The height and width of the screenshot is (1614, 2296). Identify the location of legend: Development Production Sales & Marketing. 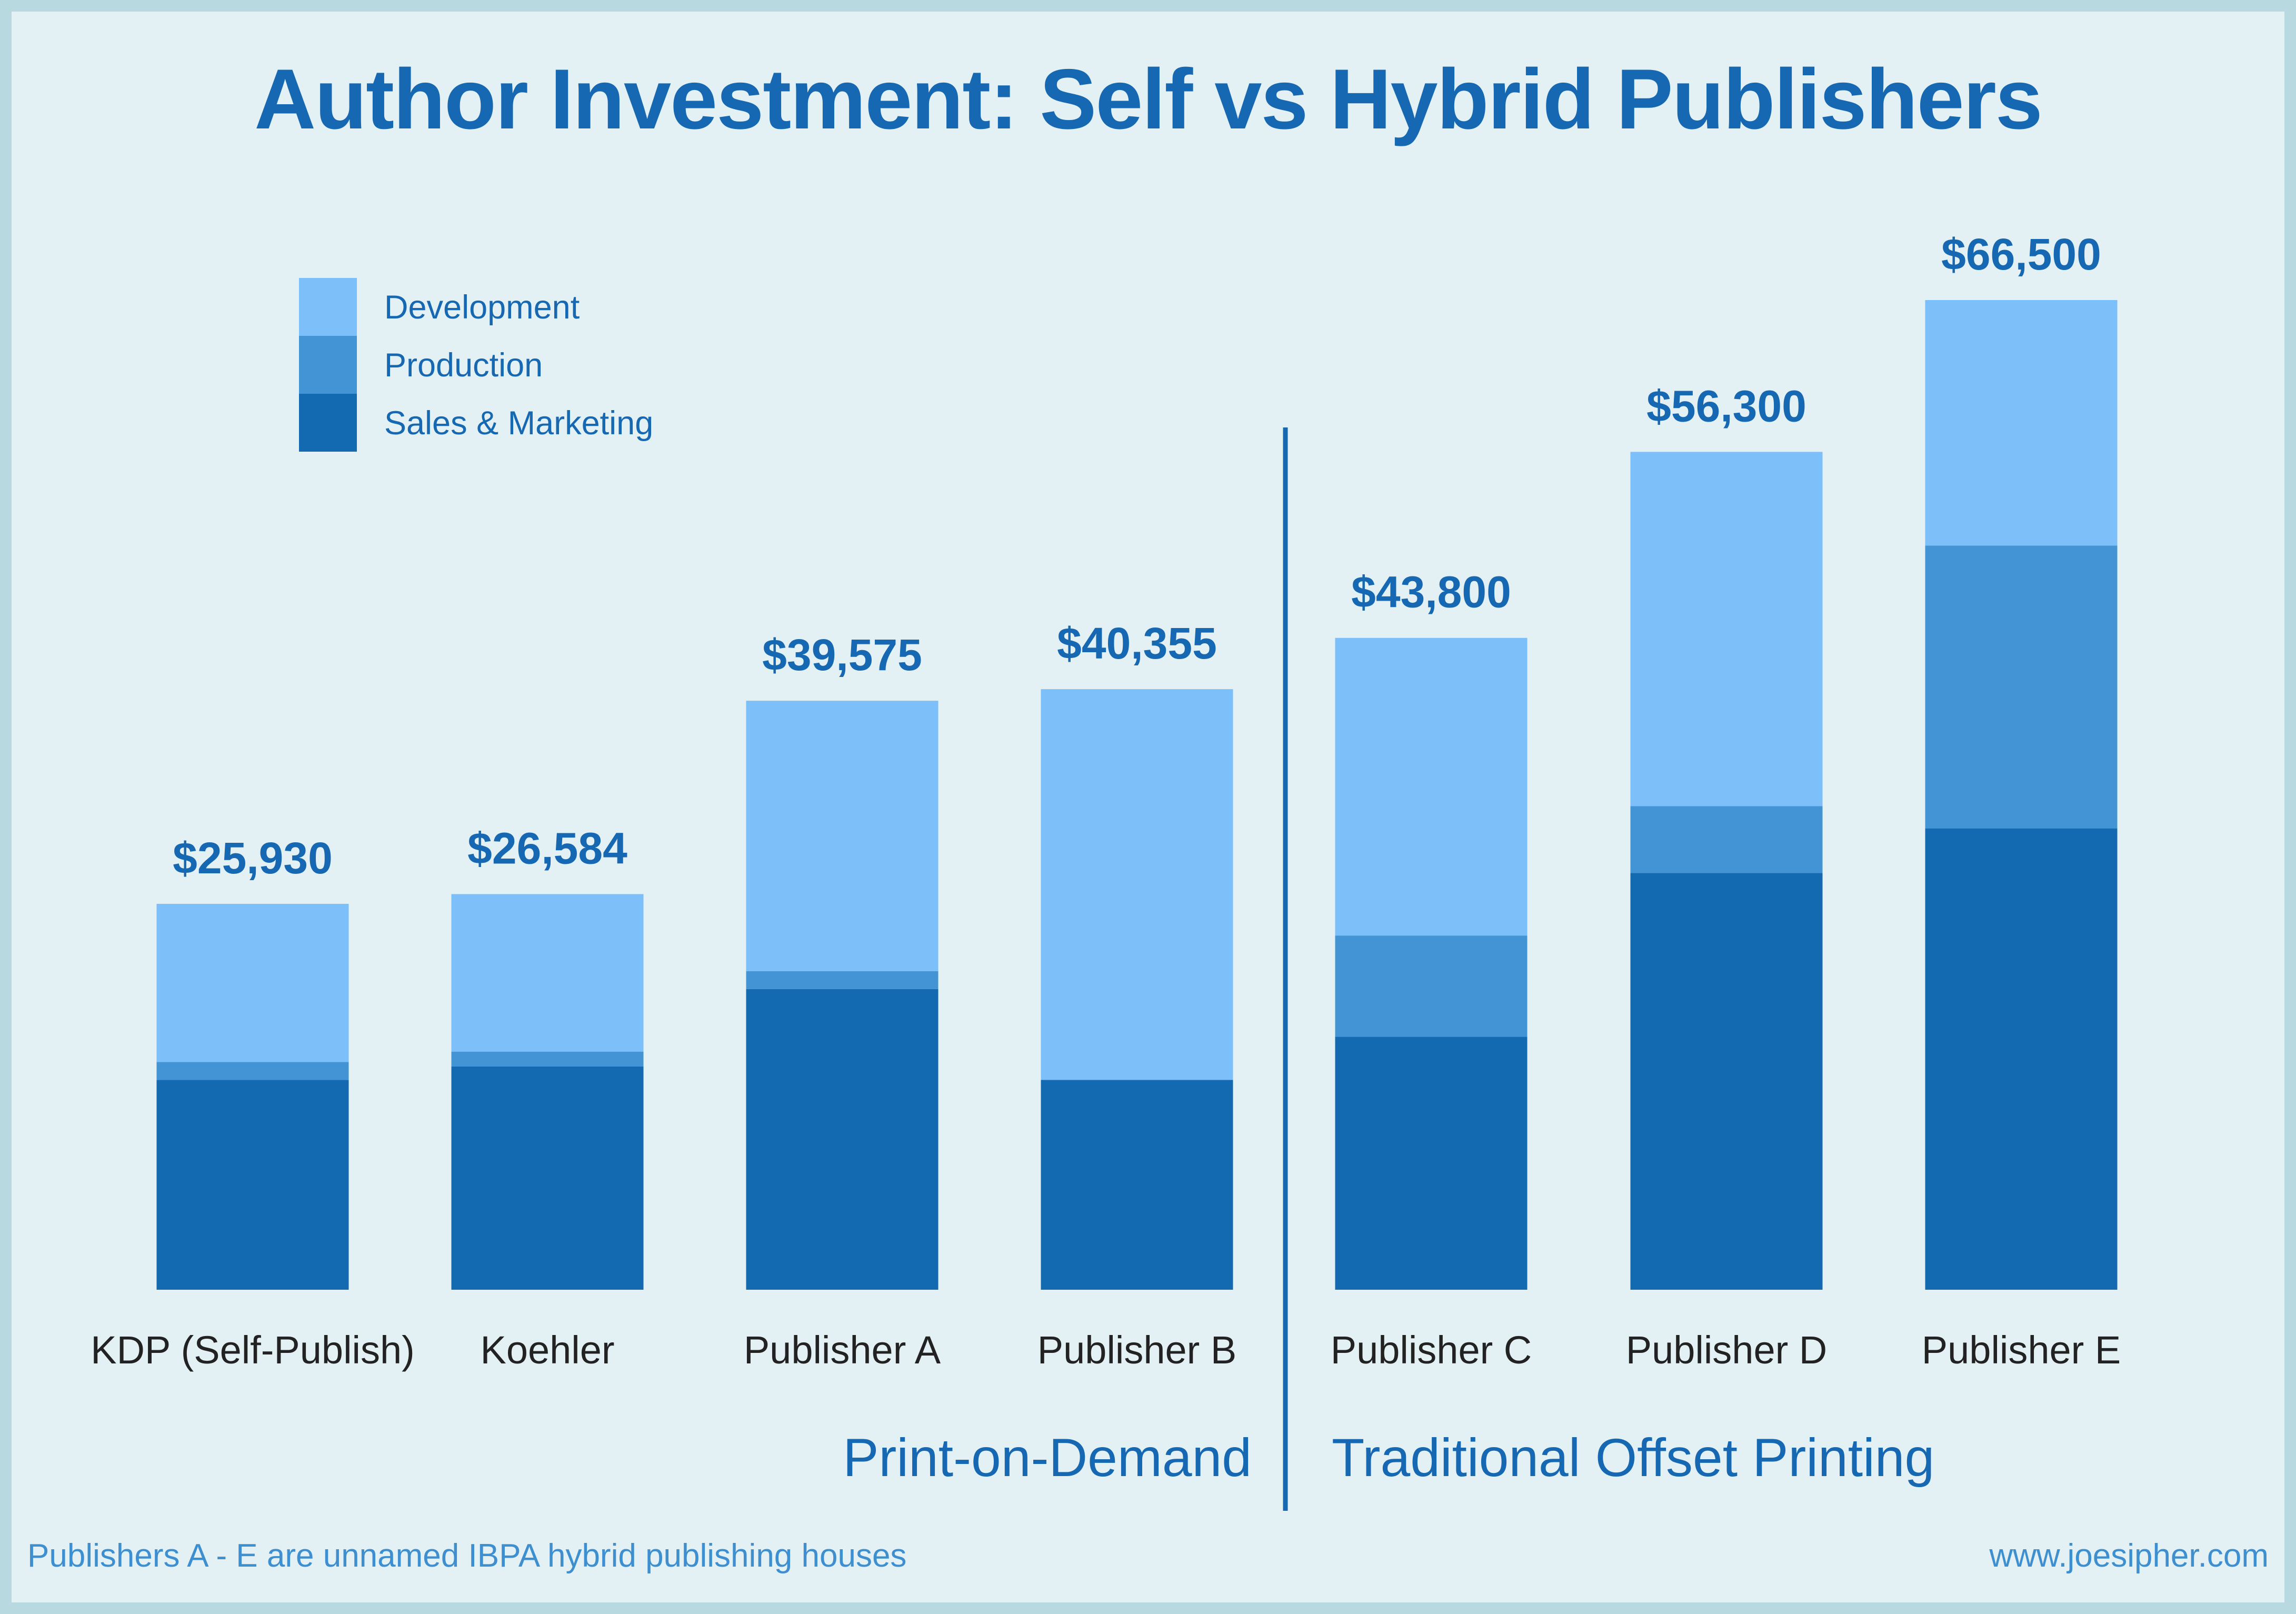
(476, 365).